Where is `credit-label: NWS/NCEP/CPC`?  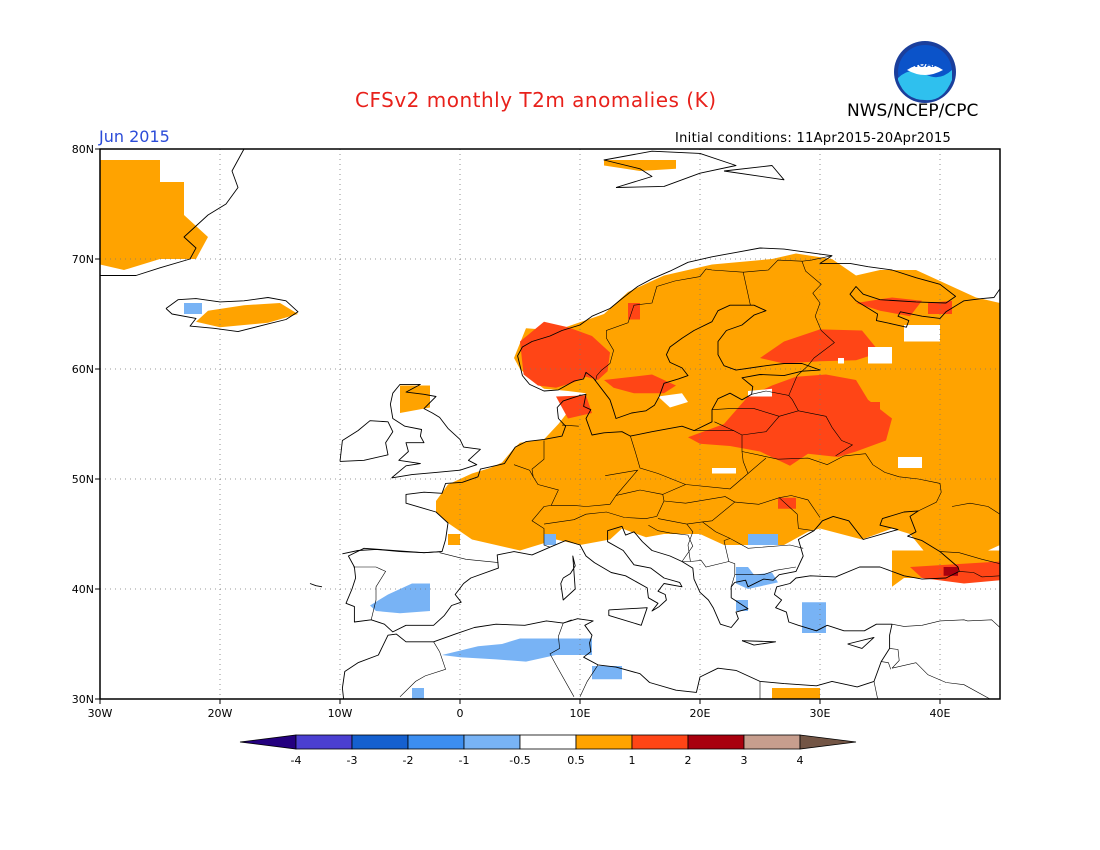
credit-label: NWS/NCEP/CPC is located at coordinates (913, 111).